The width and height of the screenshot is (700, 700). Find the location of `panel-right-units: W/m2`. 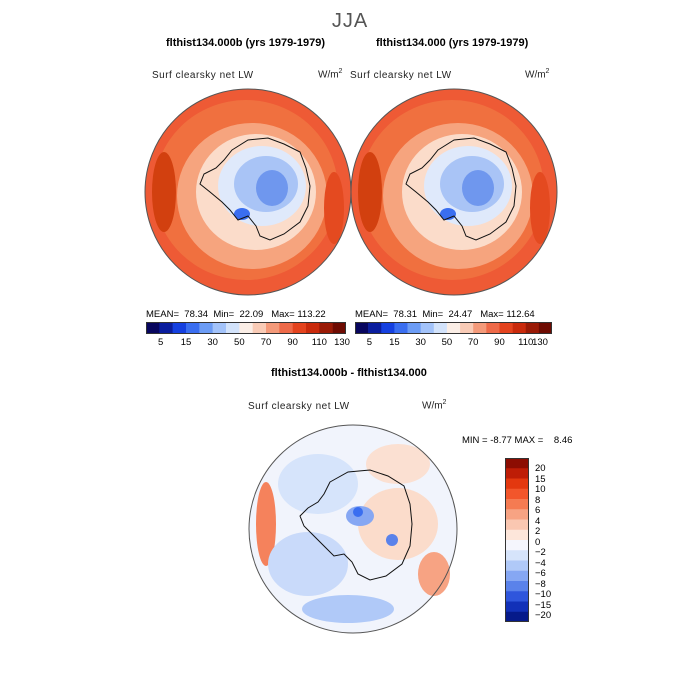

panel-right-units: W/m2 is located at coordinates (537, 74).